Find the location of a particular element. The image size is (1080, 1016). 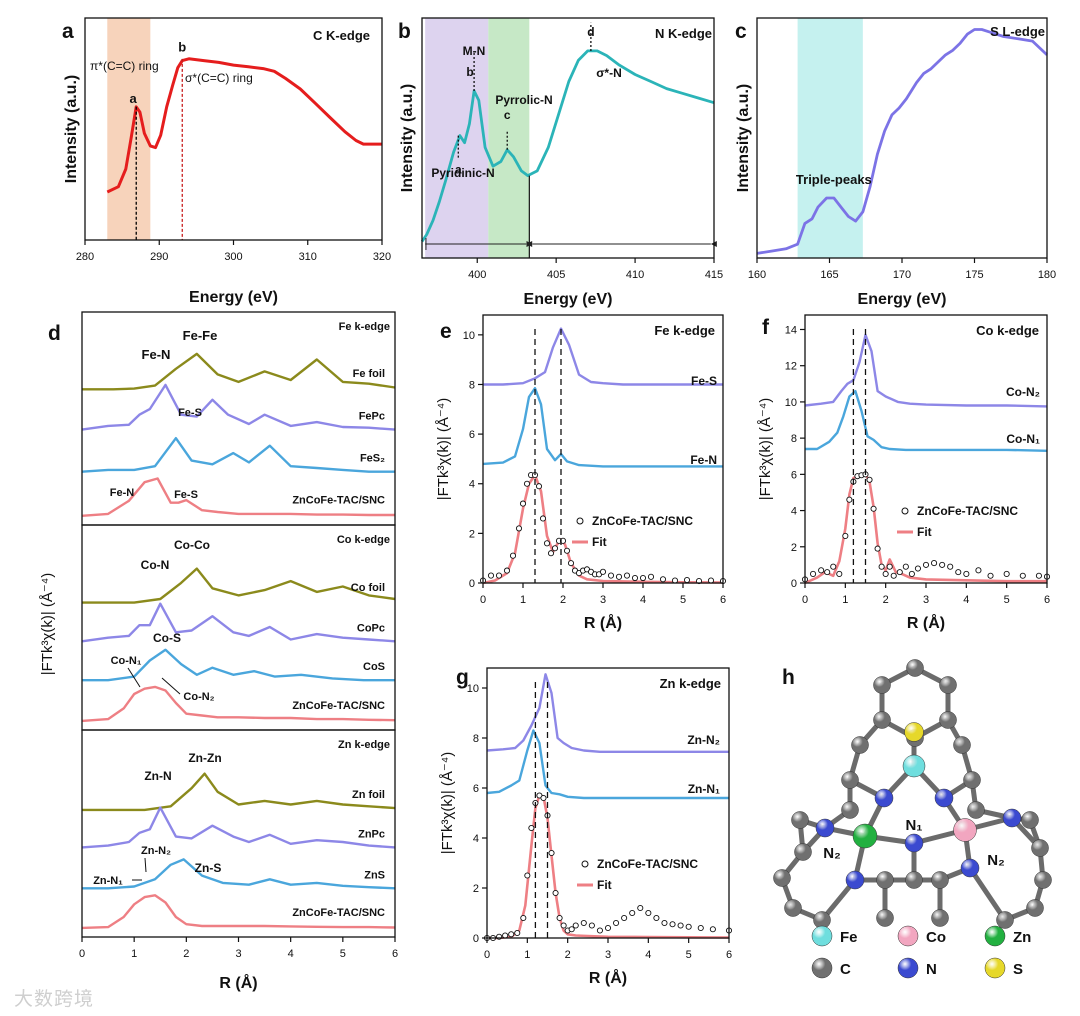

panel-f-x-tick-label: 5 is located at coordinates (1007, 600).